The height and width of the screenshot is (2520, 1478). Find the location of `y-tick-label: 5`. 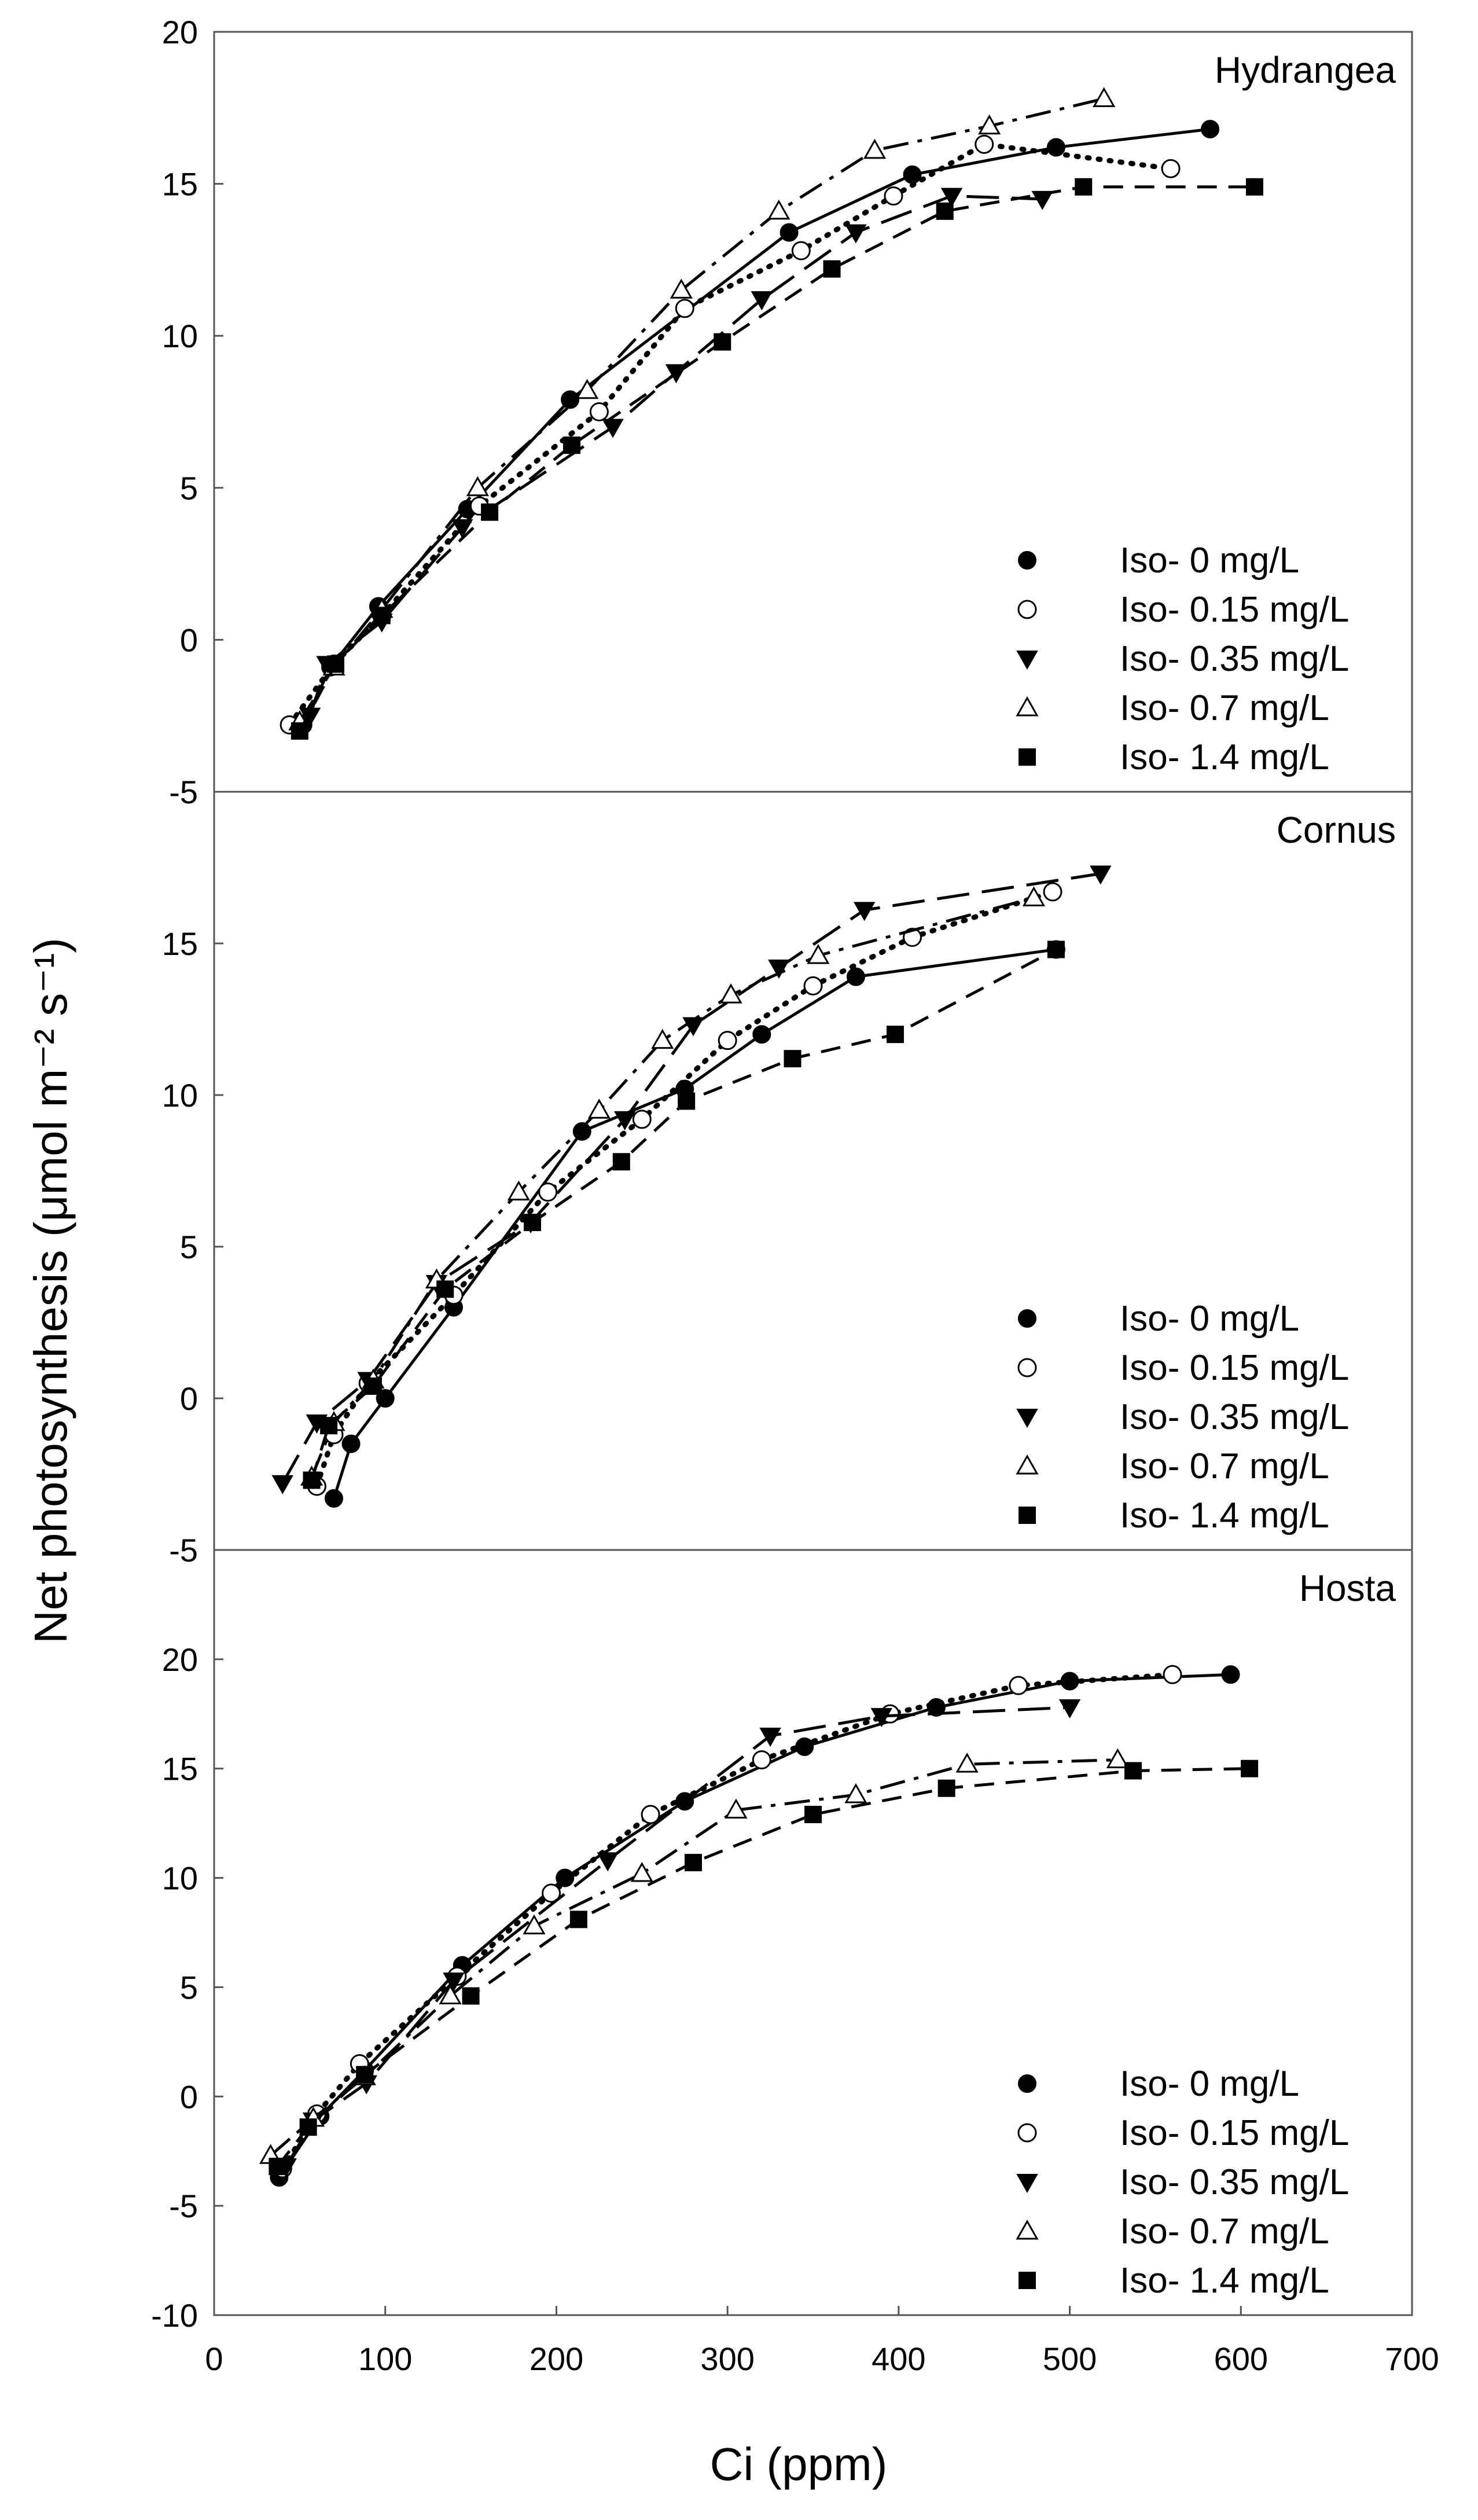

y-tick-label: 5 is located at coordinates (189, 1987).